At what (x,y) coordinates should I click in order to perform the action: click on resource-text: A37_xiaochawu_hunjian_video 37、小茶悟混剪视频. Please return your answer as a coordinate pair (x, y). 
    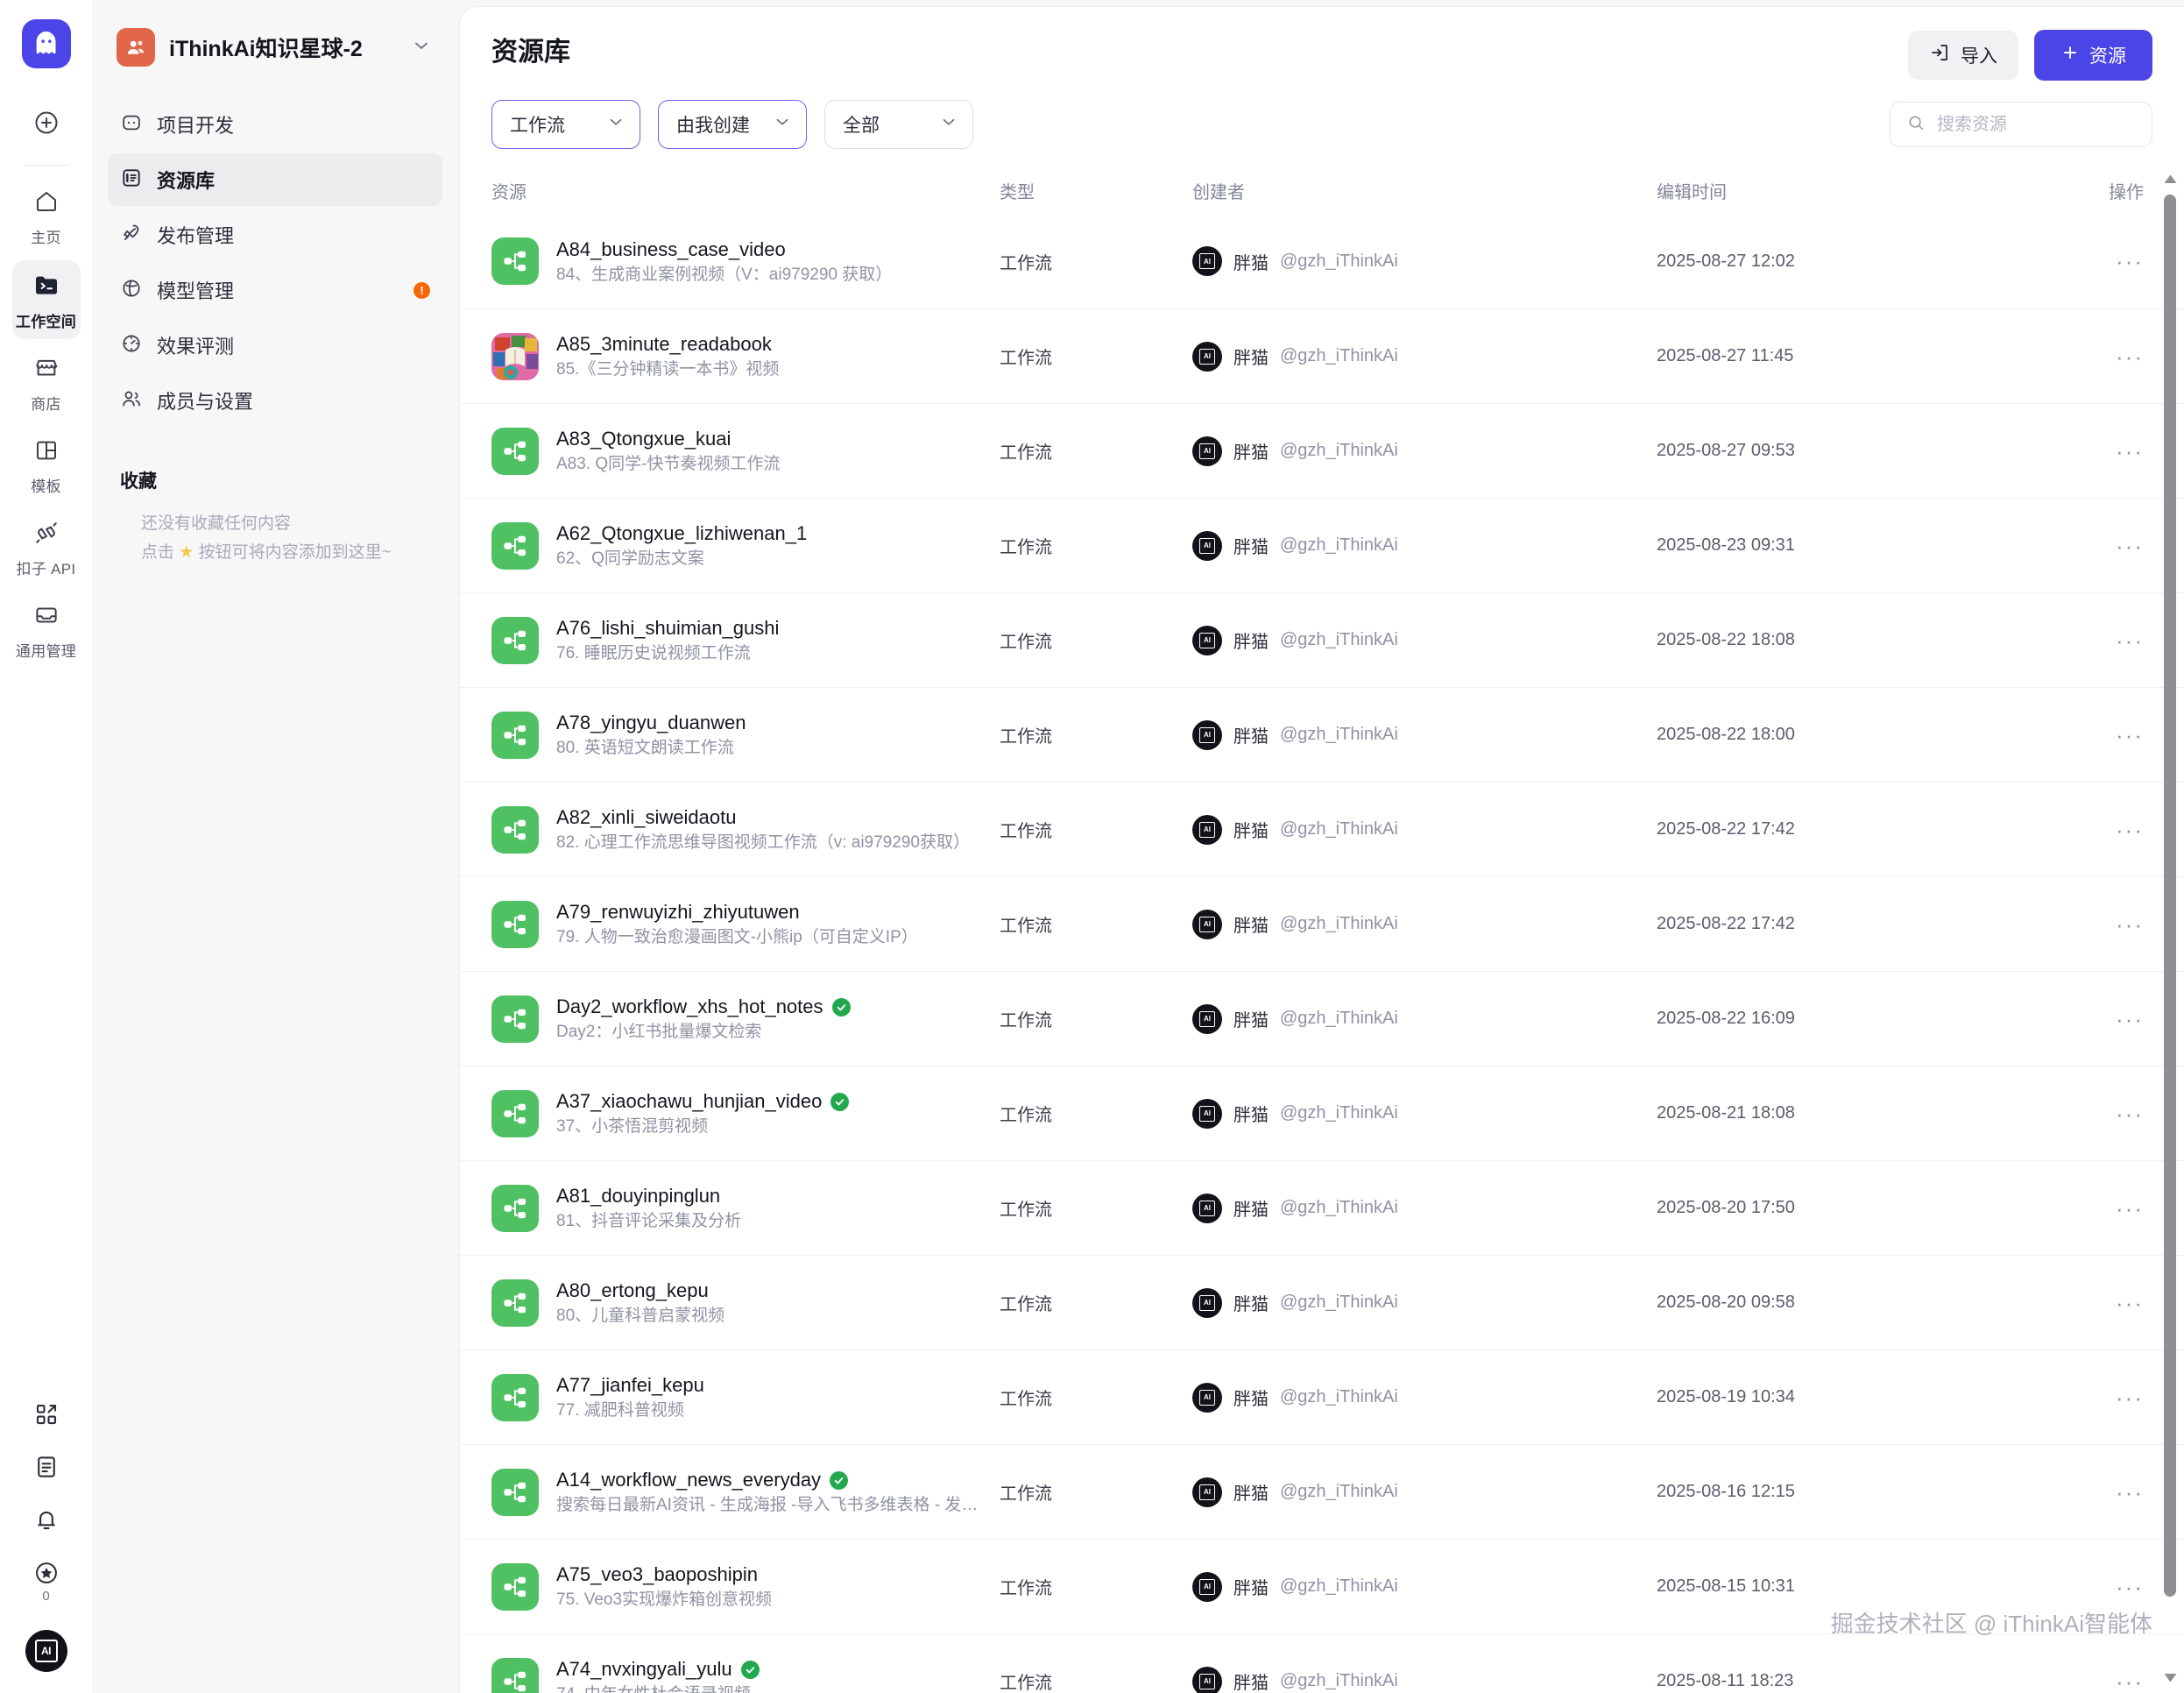
    Looking at the image, I should click on (703, 1113).